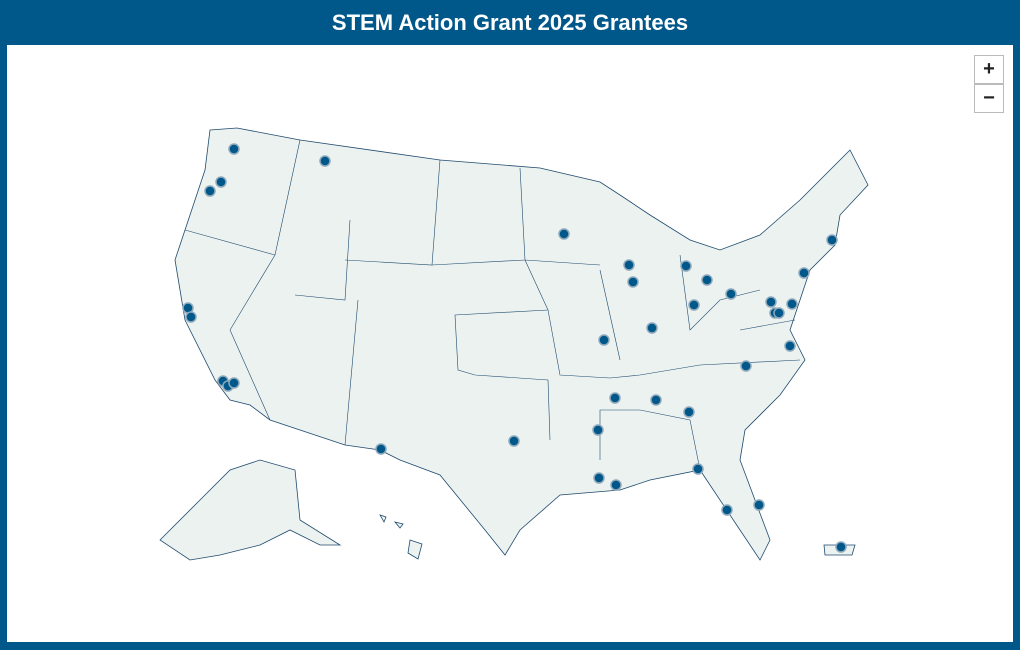 Image resolution: width=1020 pixels, height=650 pixels. I want to click on title: STEM Action Grant 2025 Grantees, so click(510, 22).